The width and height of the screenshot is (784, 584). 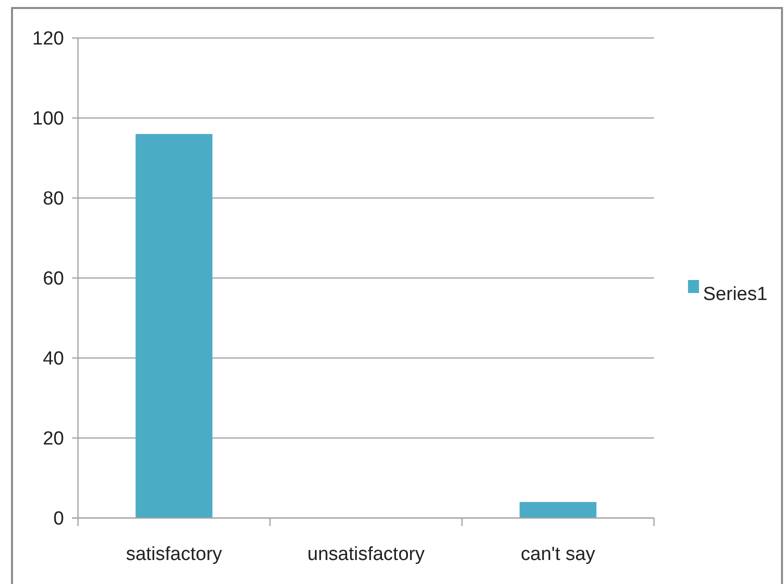 What do you see at coordinates (174, 554) in the screenshot?
I see `x-tick-label: satisfactory` at bounding box center [174, 554].